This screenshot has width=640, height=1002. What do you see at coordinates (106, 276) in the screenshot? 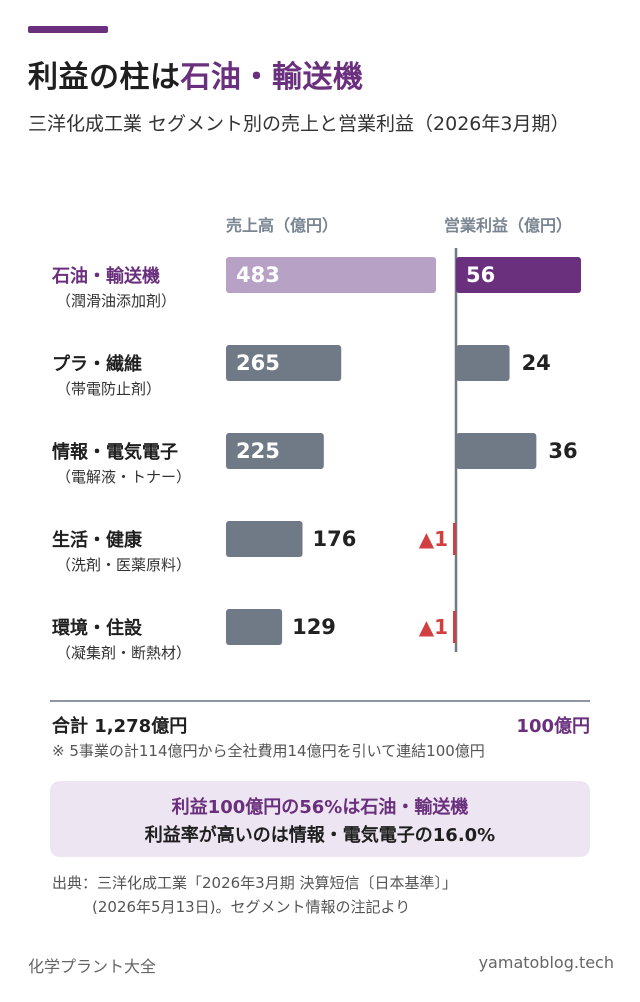
I see `segment-name-0: 石油・輸送機` at bounding box center [106, 276].